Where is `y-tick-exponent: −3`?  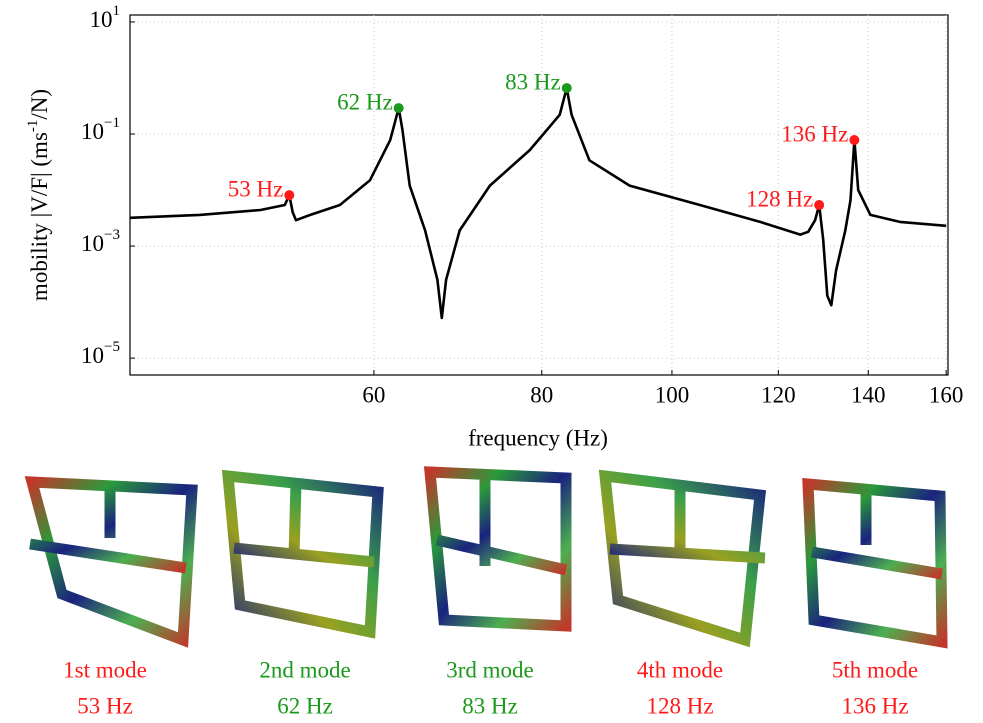
y-tick-exponent: −3 is located at coordinates (112, 236).